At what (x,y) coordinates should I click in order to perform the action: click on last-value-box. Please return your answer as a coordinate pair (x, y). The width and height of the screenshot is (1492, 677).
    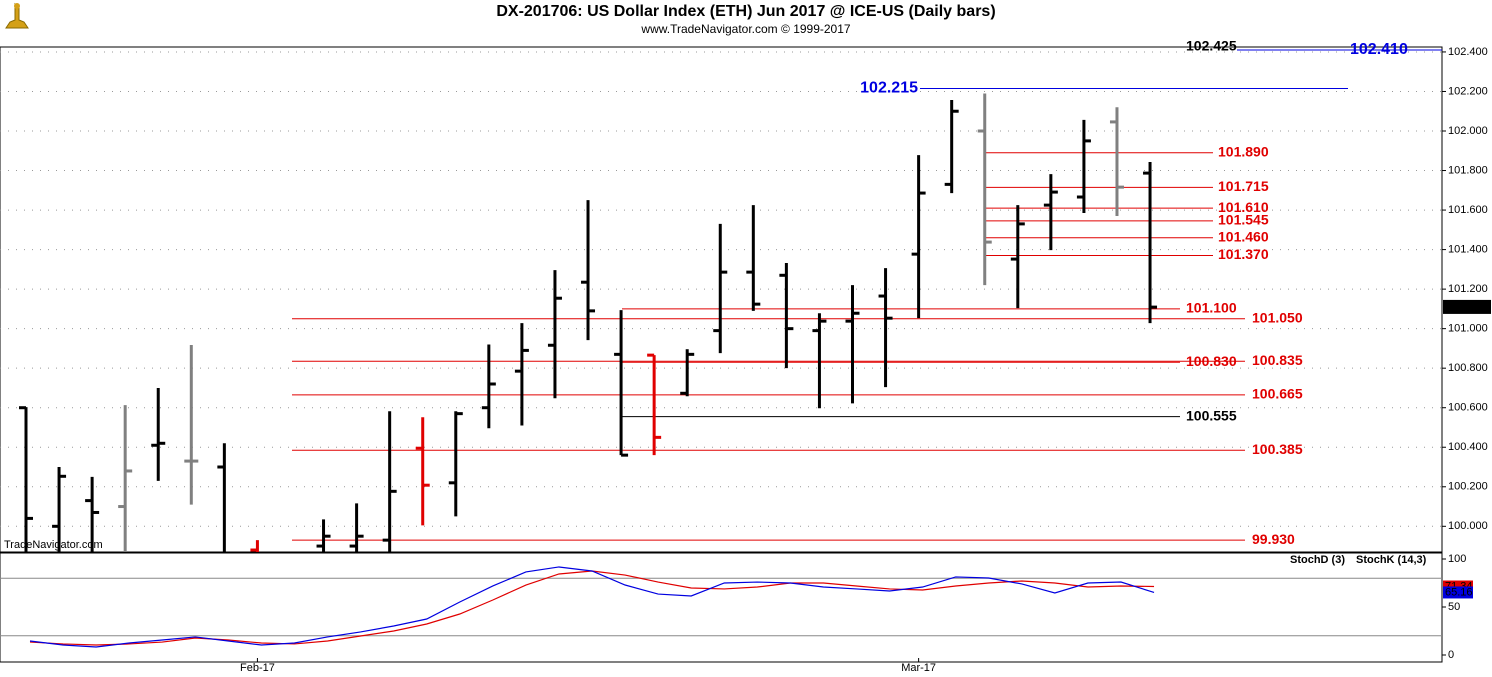
    Looking at the image, I should click on (1458, 592).